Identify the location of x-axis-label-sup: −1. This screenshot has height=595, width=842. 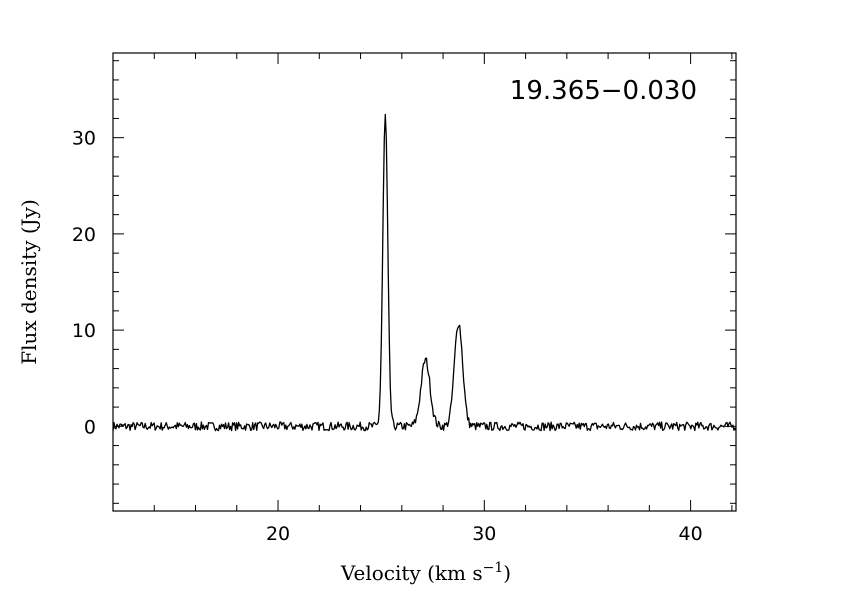
(493, 568).